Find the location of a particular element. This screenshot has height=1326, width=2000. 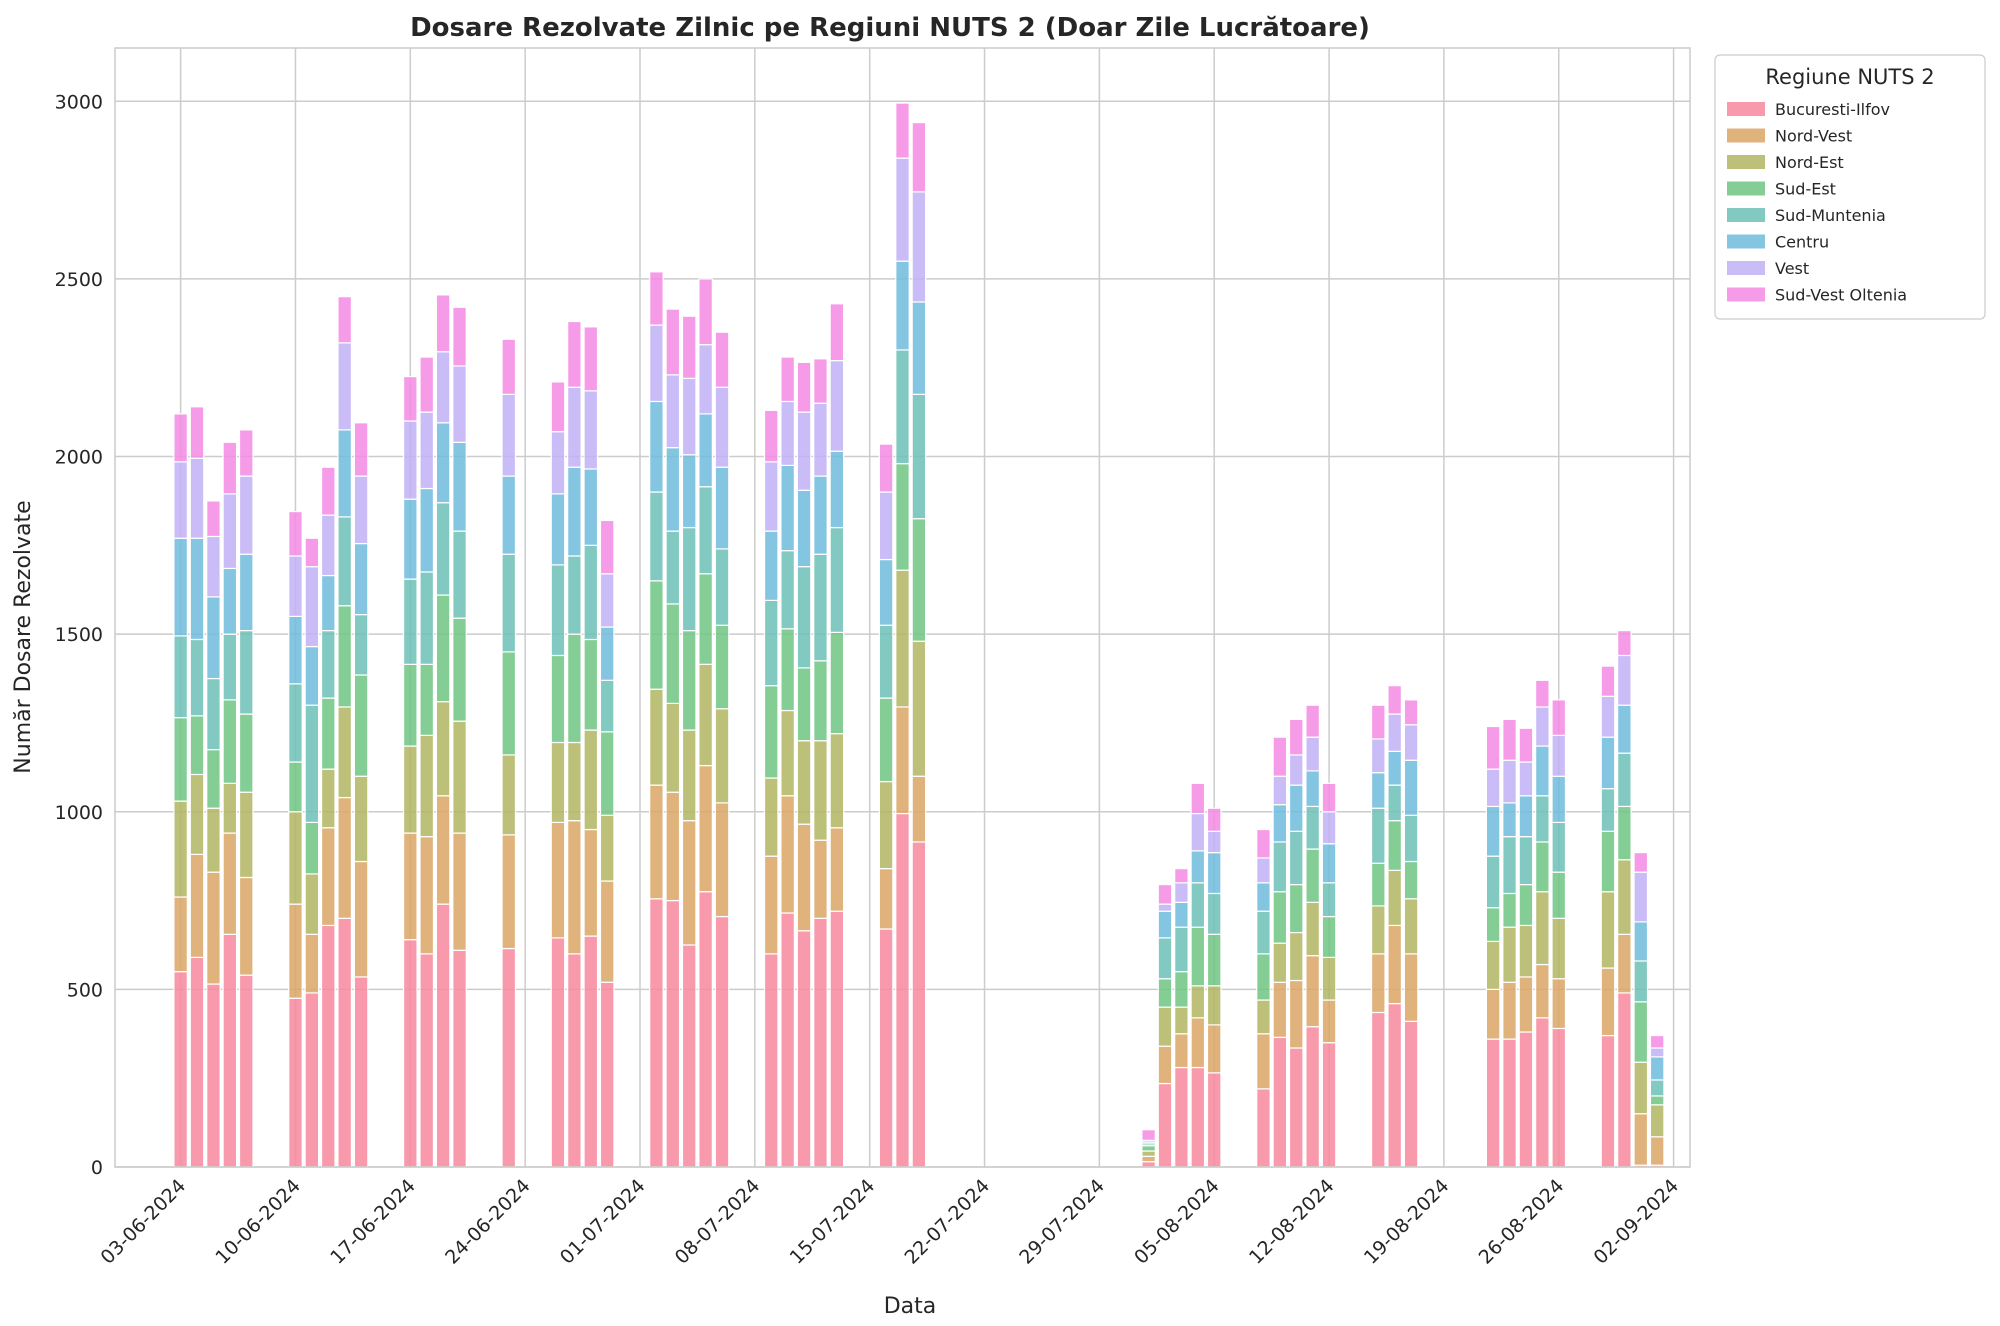

legend-entry: Bucuresti-Ilfov is located at coordinates (1832, 109).